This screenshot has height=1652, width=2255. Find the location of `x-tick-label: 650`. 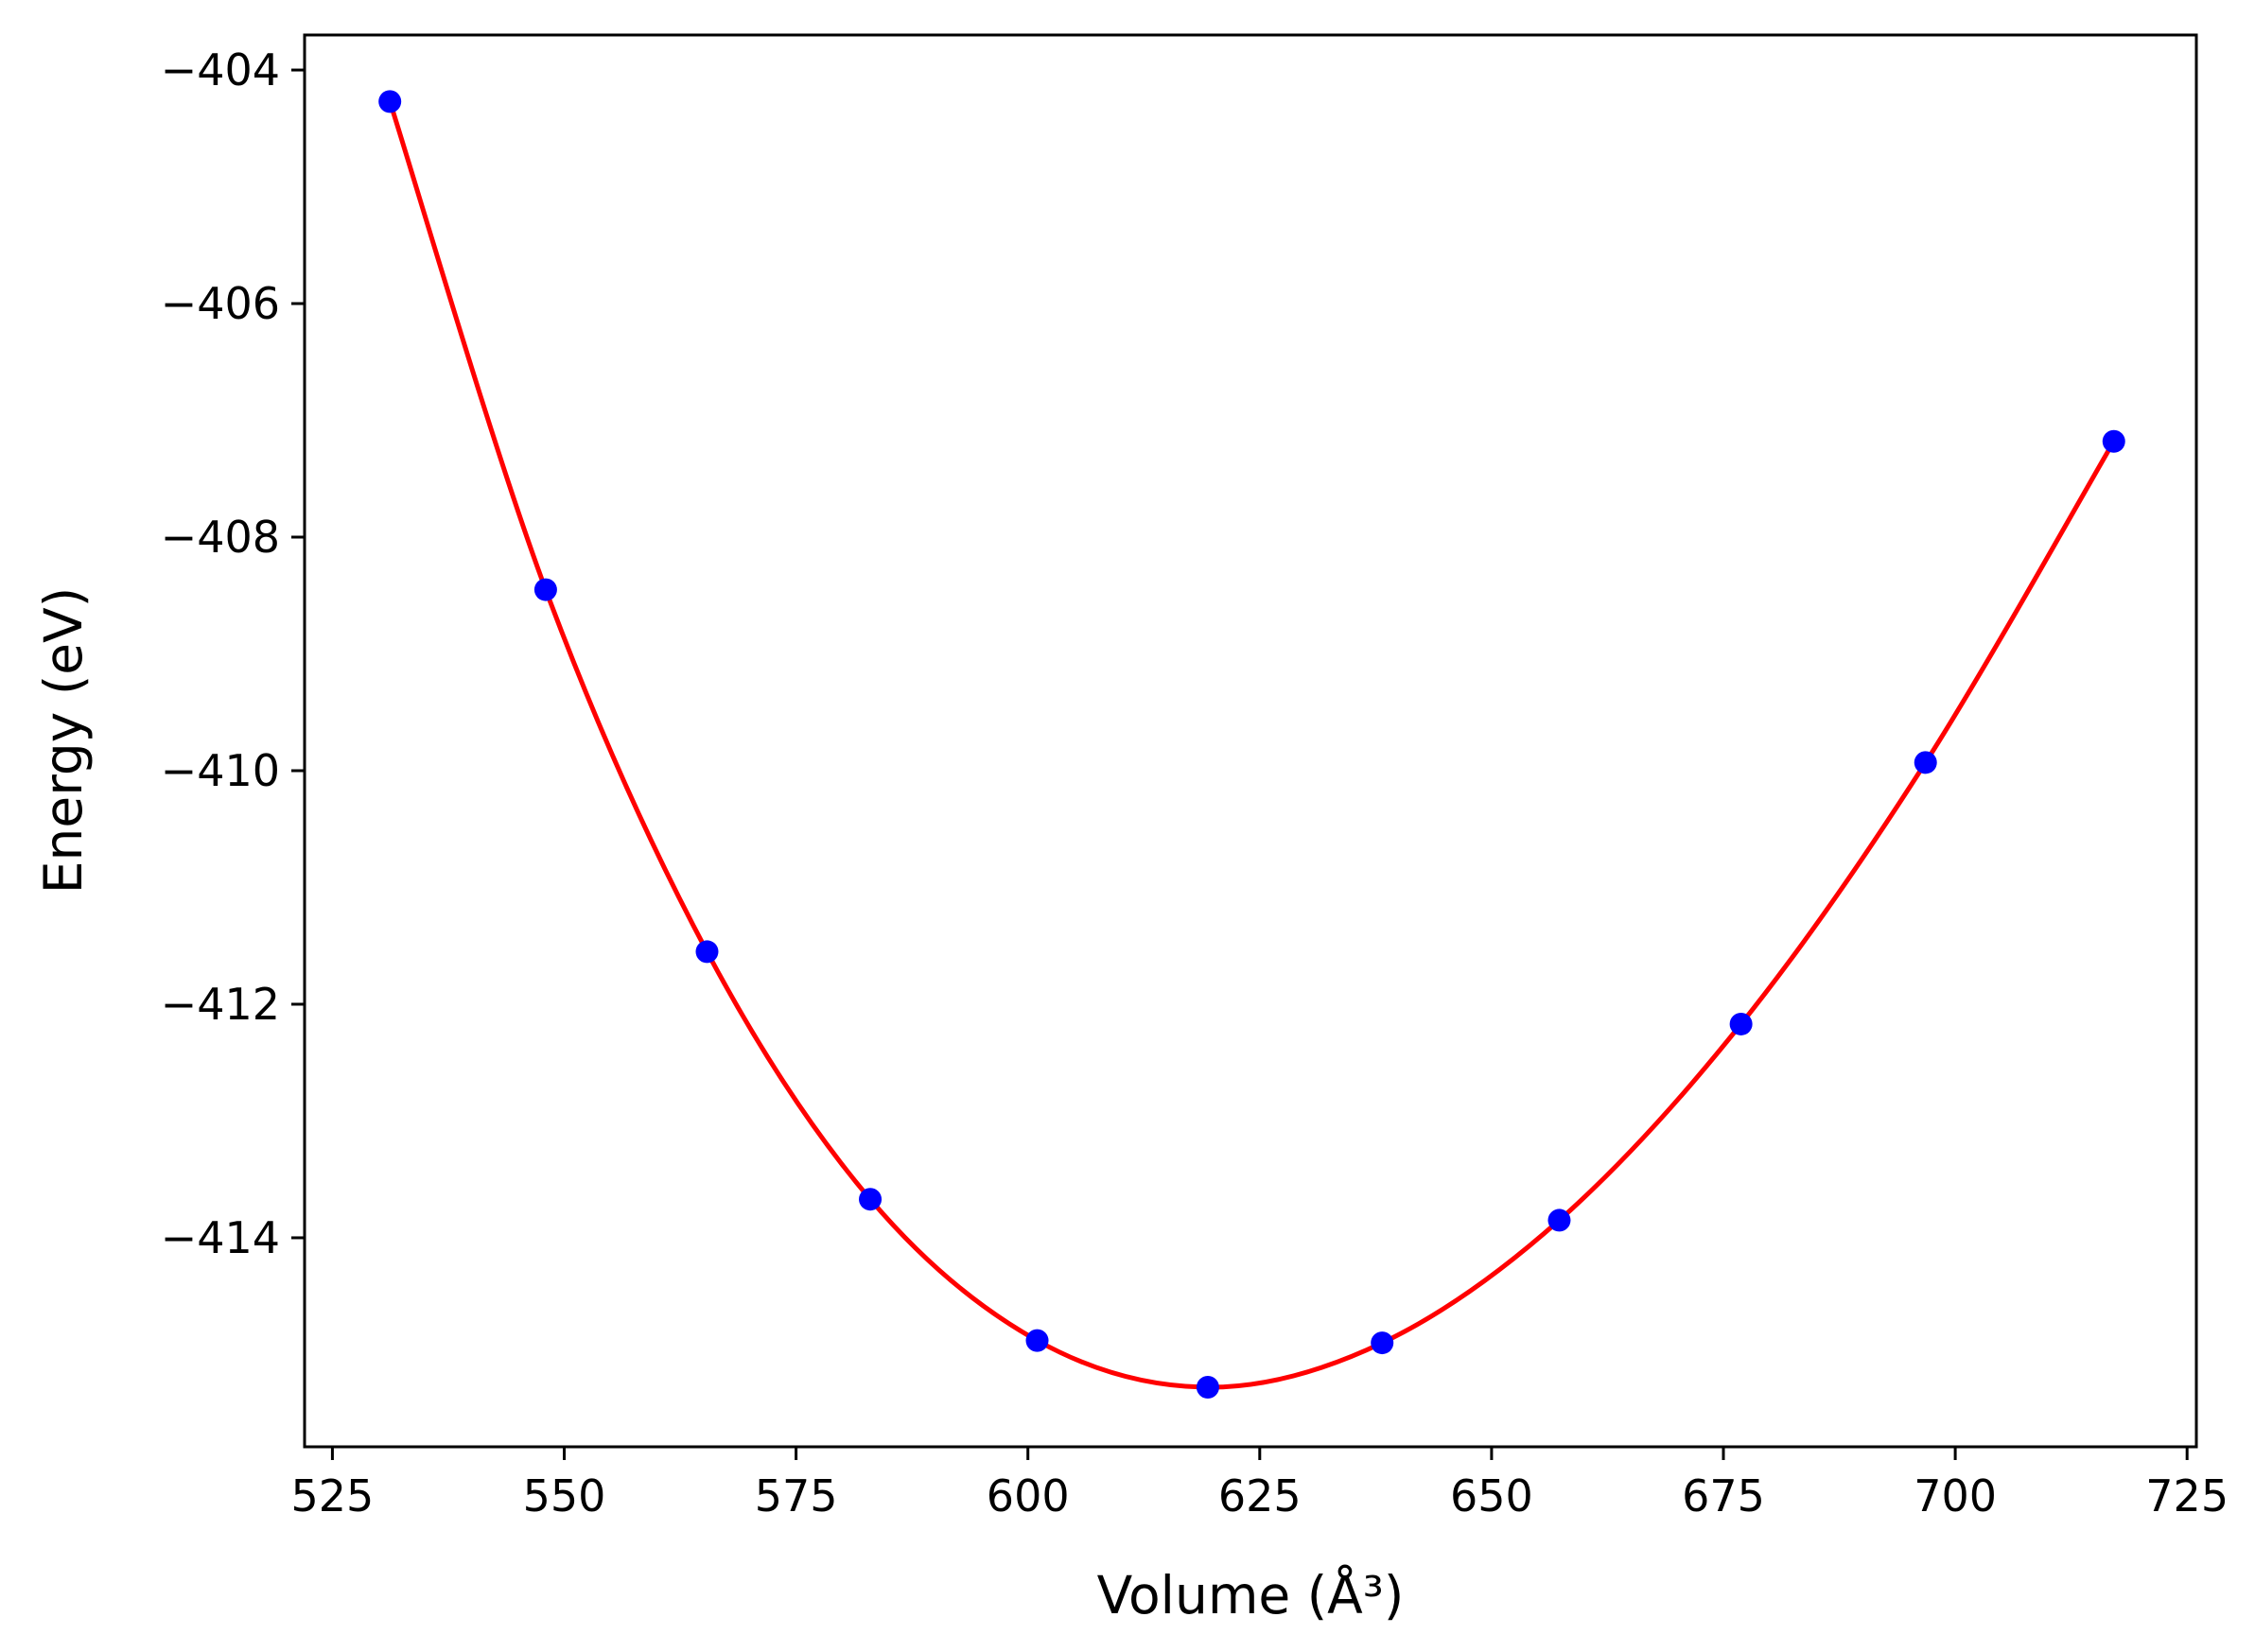

x-tick-label: 650 is located at coordinates (1491, 1496).